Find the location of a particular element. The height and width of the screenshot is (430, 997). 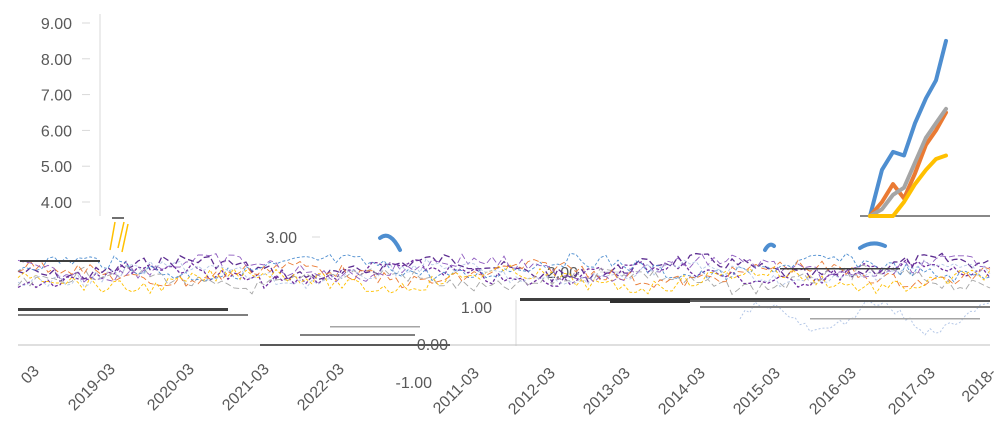

x-tick-label: 2013-03 is located at coordinates (607, 392).